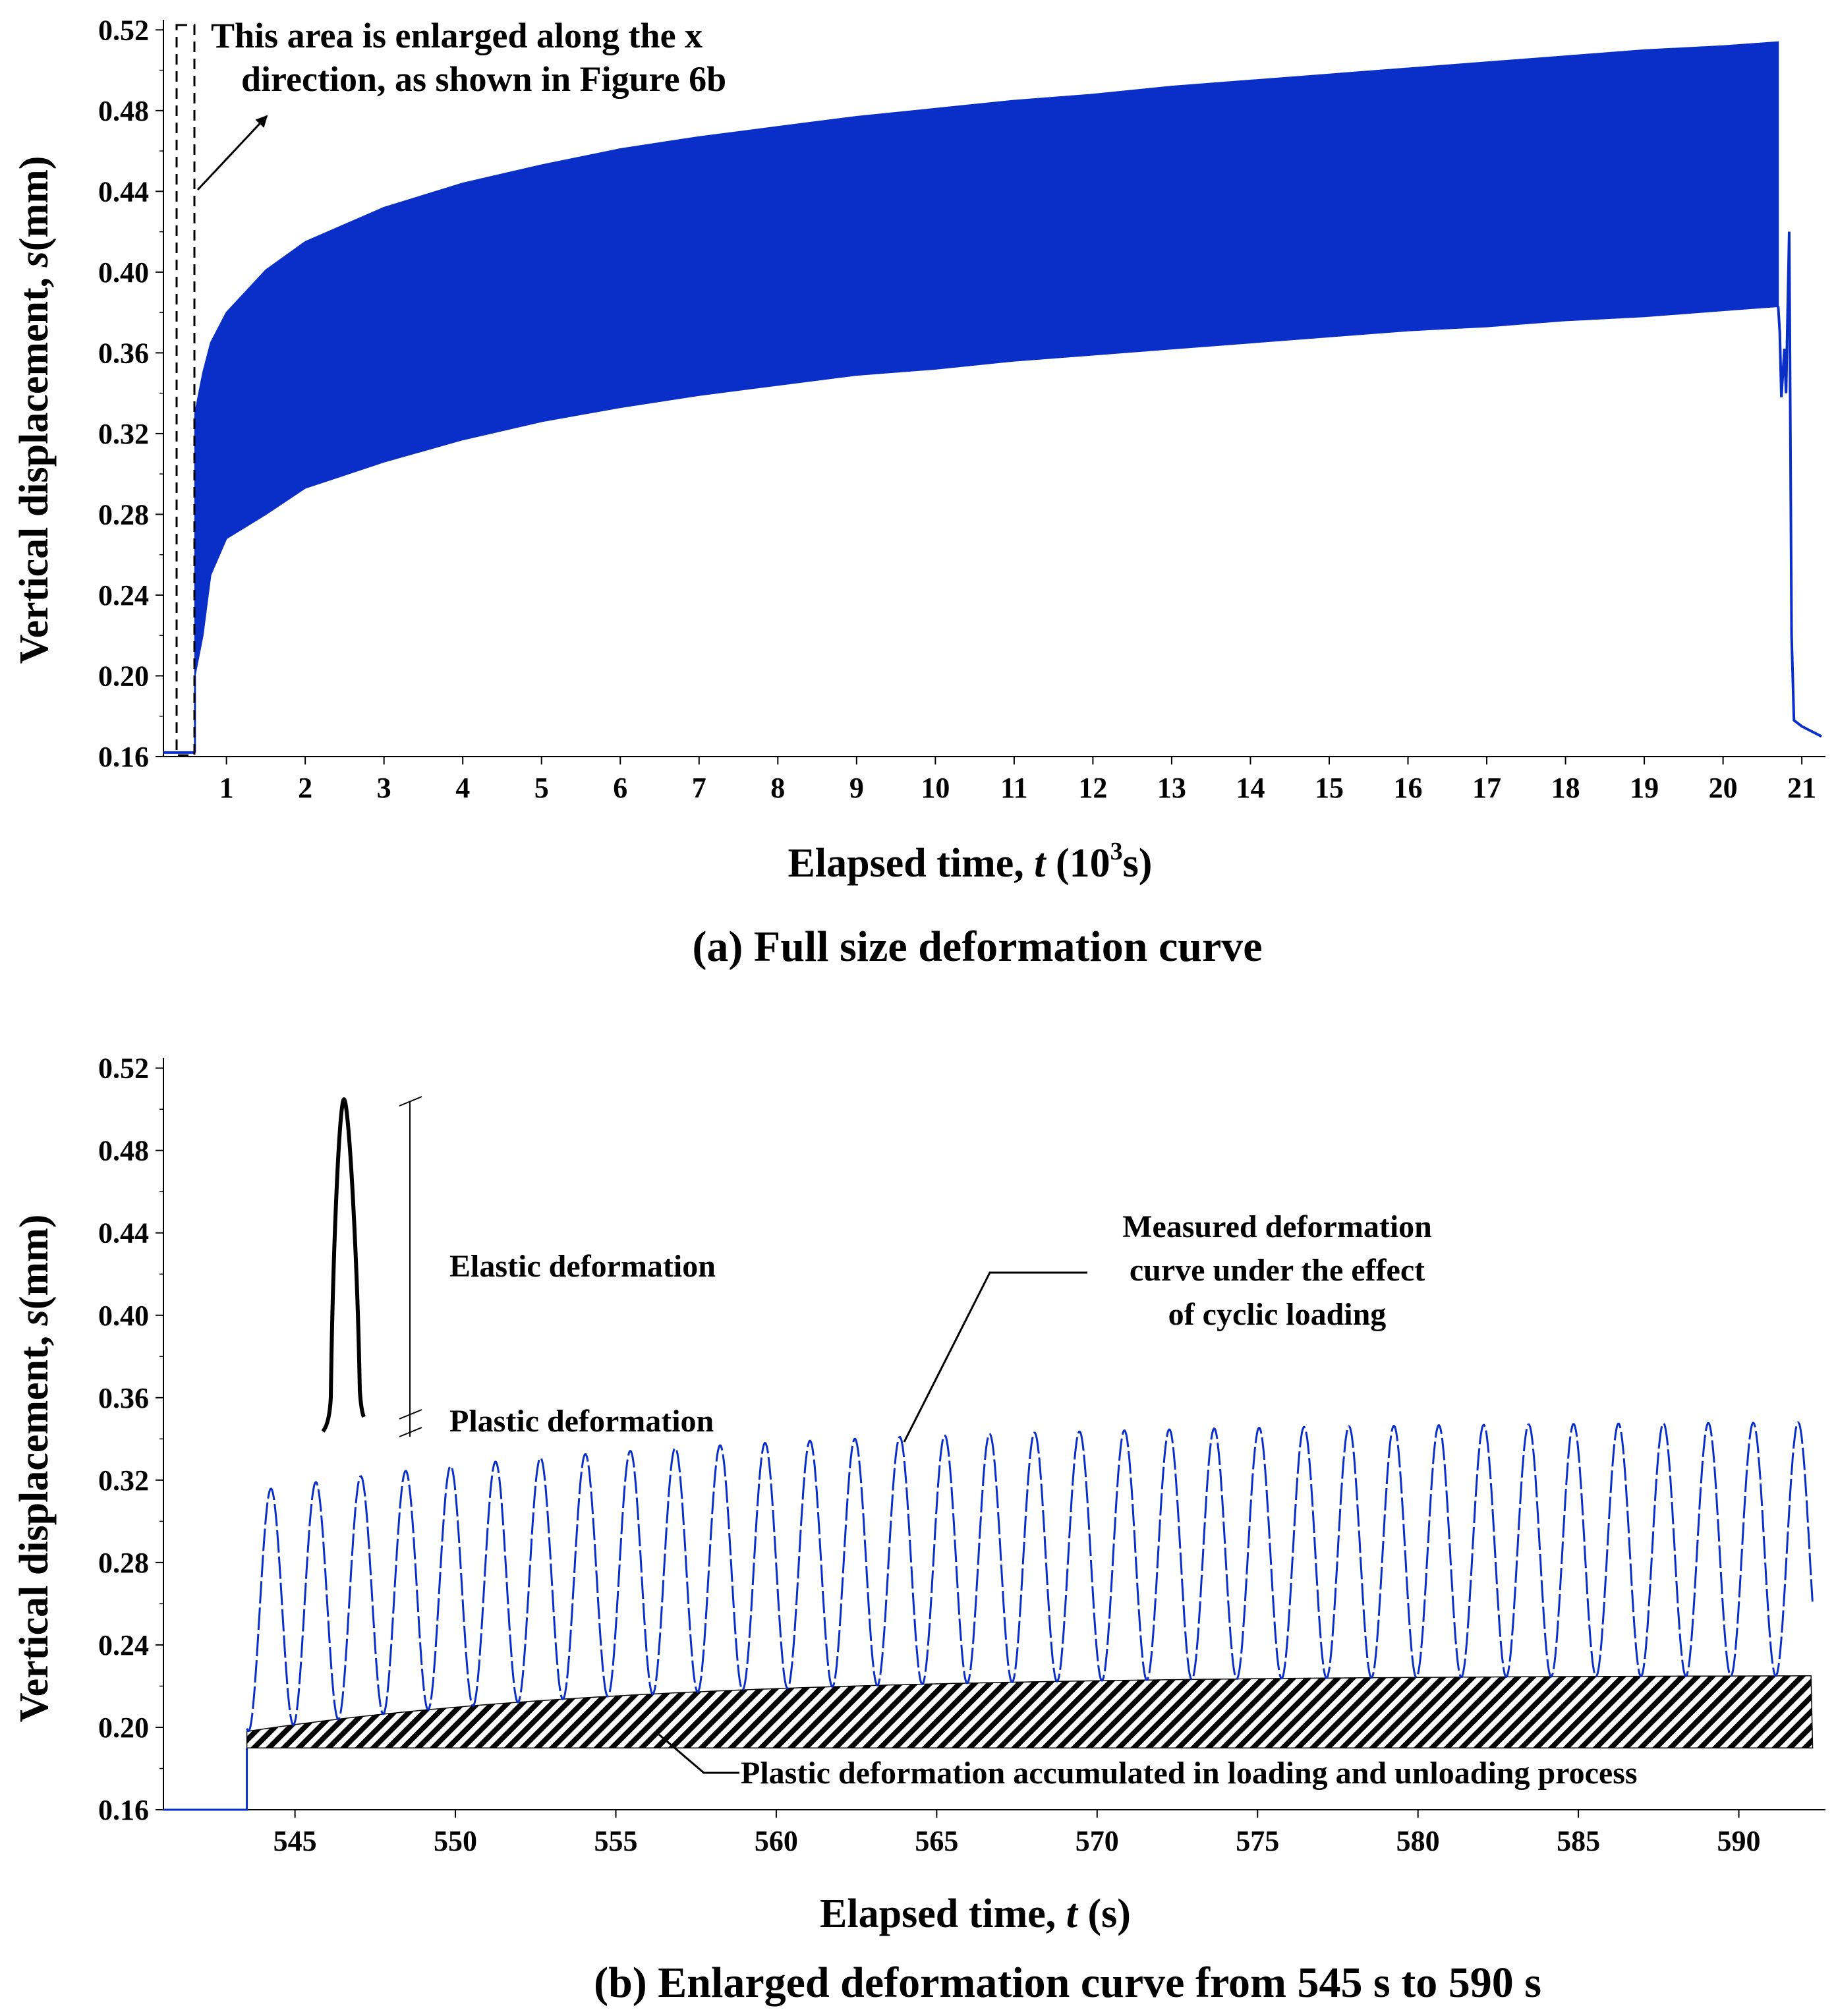 The width and height of the screenshot is (1836, 2016). What do you see at coordinates (615, 1841) in the screenshot?
I see `x-tick-label: 555` at bounding box center [615, 1841].